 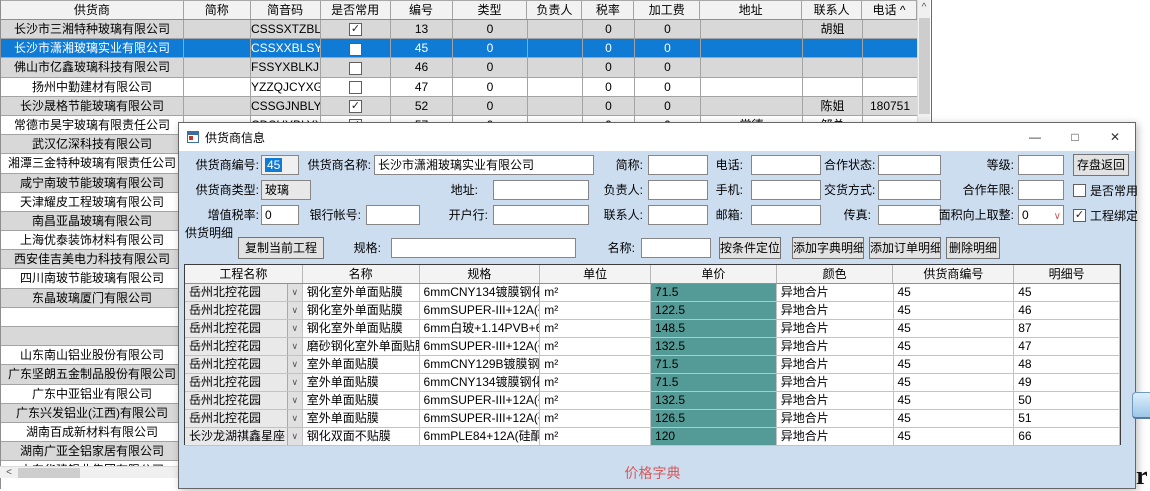 What do you see at coordinates (459, 68) in the screenshot?
I see `supplier-row: 佛山市亿鑫玻璃科技有限公司 FSSYXBLKJ.. 46 0 0 0` at bounding box center [459, 68].